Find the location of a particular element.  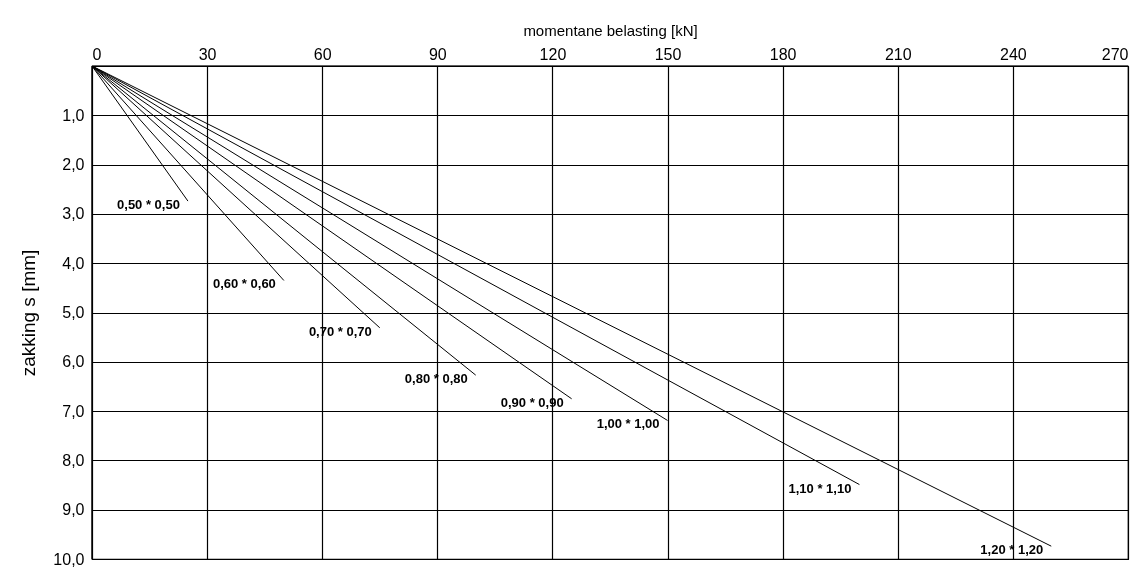

y-tick-label: 6,0 is located at coordinates (73, 362).